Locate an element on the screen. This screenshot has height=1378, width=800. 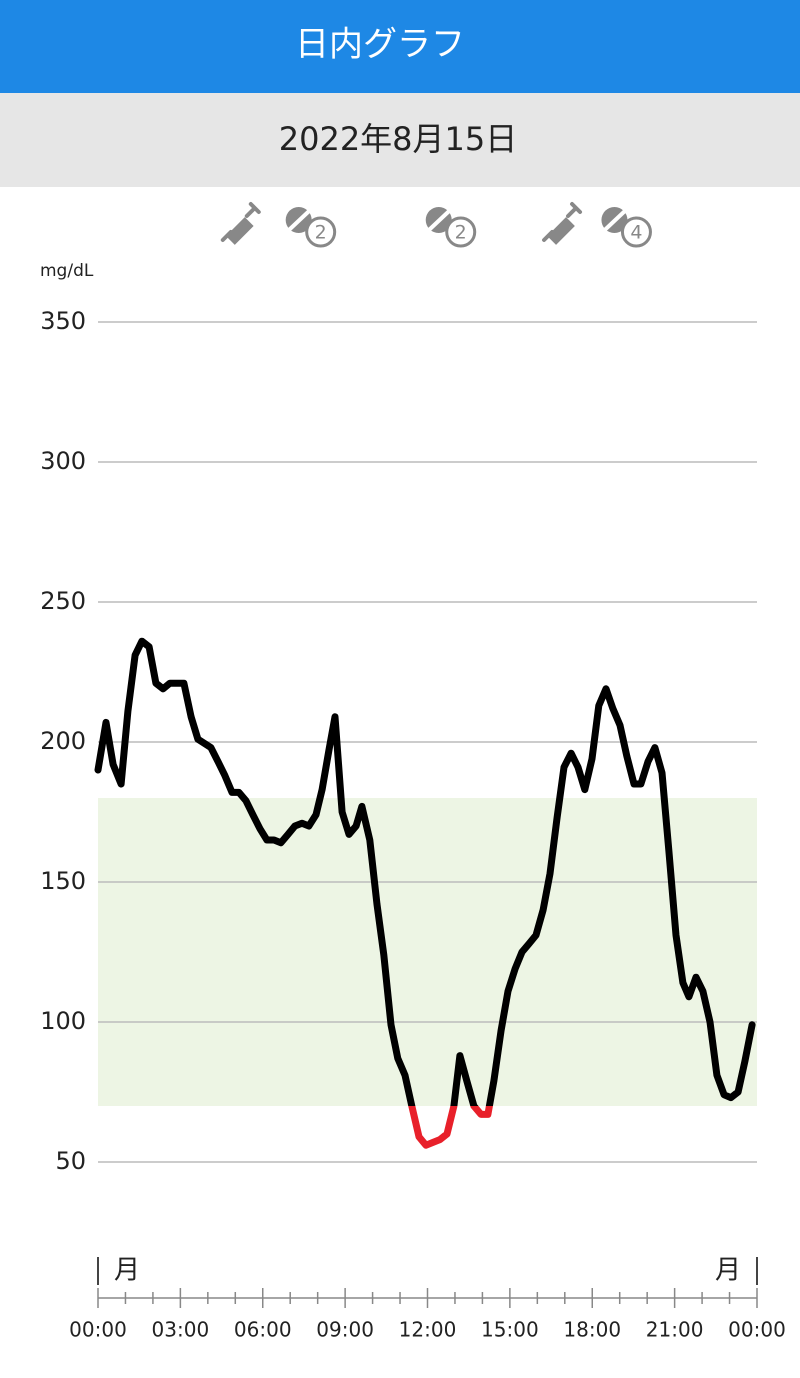
y-tick-label: 350 is located at coordinates (63, 321).